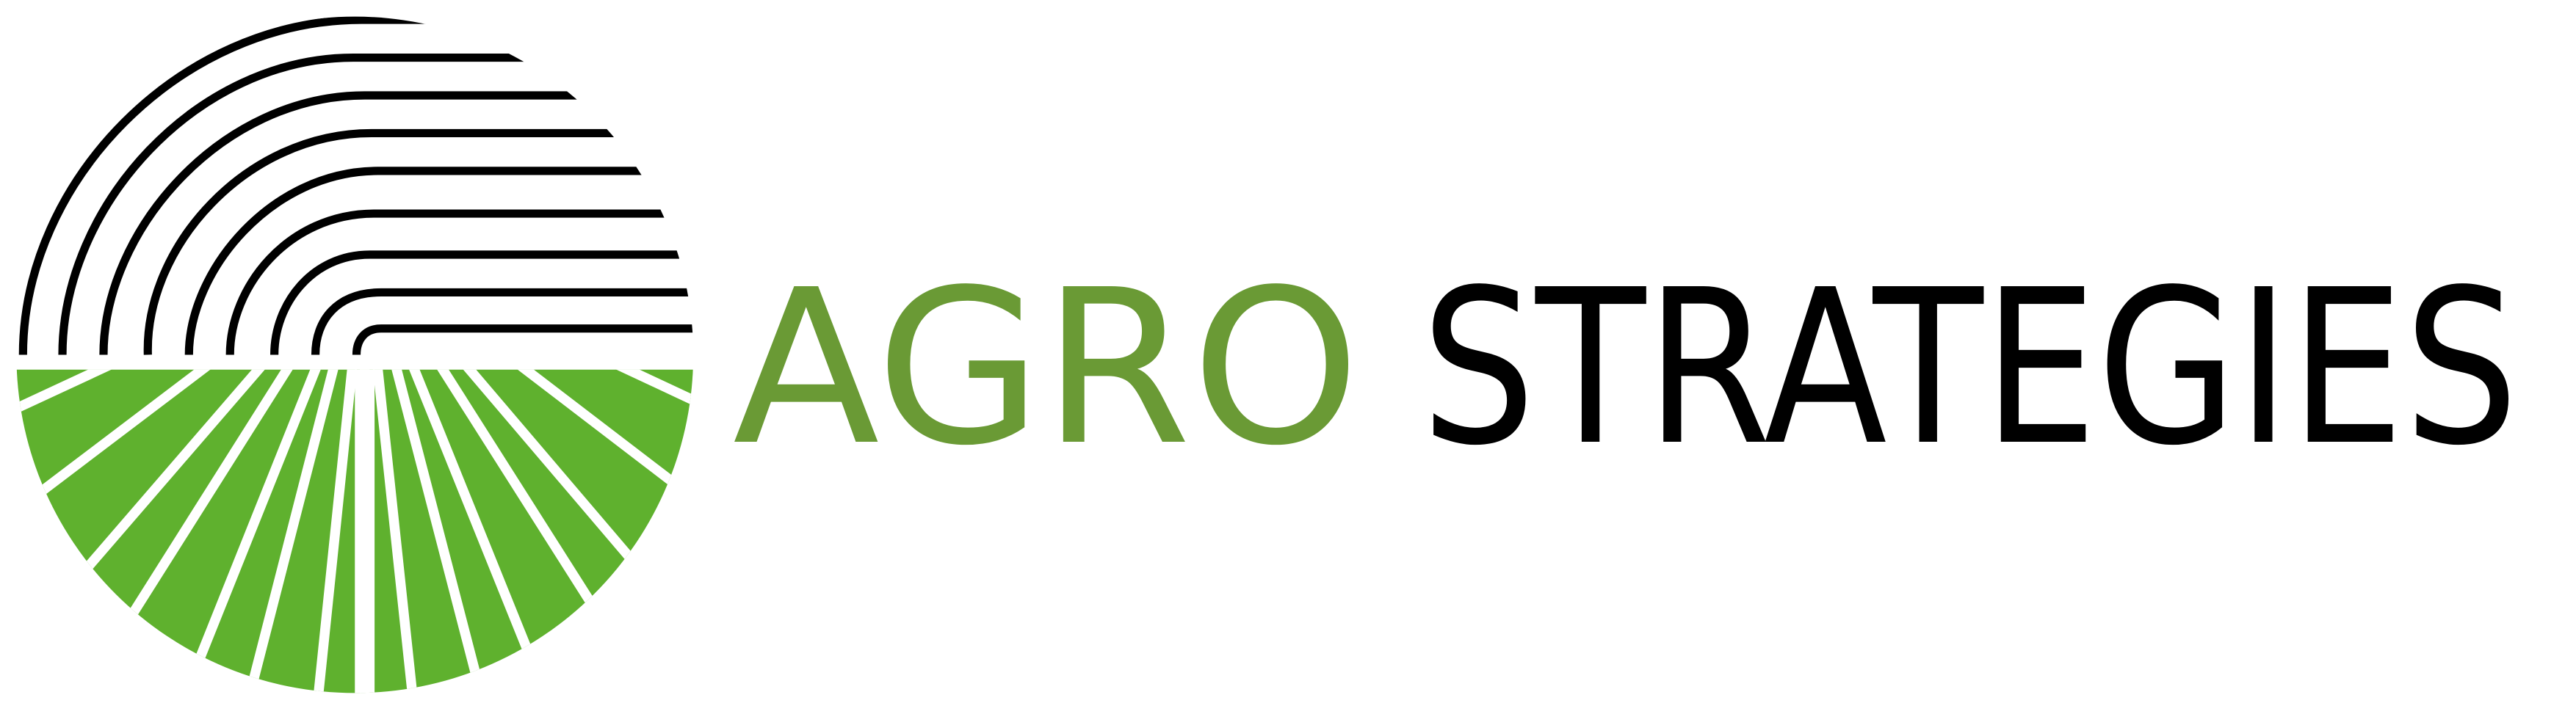 The width and height of the screenshot is (2576, 703). Describe the element at coordinates (356, 185) in the screenshot. I see `arc-lines` at that location.